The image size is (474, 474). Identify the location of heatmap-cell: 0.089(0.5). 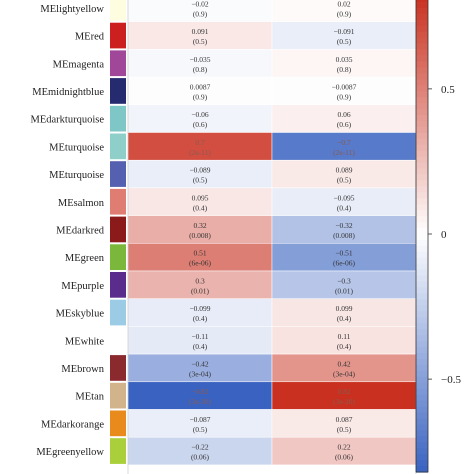
(344, 174).